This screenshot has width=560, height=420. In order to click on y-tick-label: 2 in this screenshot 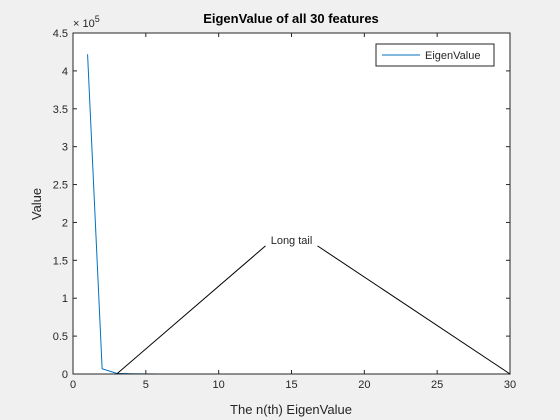, I will do `click(65, 223)`.